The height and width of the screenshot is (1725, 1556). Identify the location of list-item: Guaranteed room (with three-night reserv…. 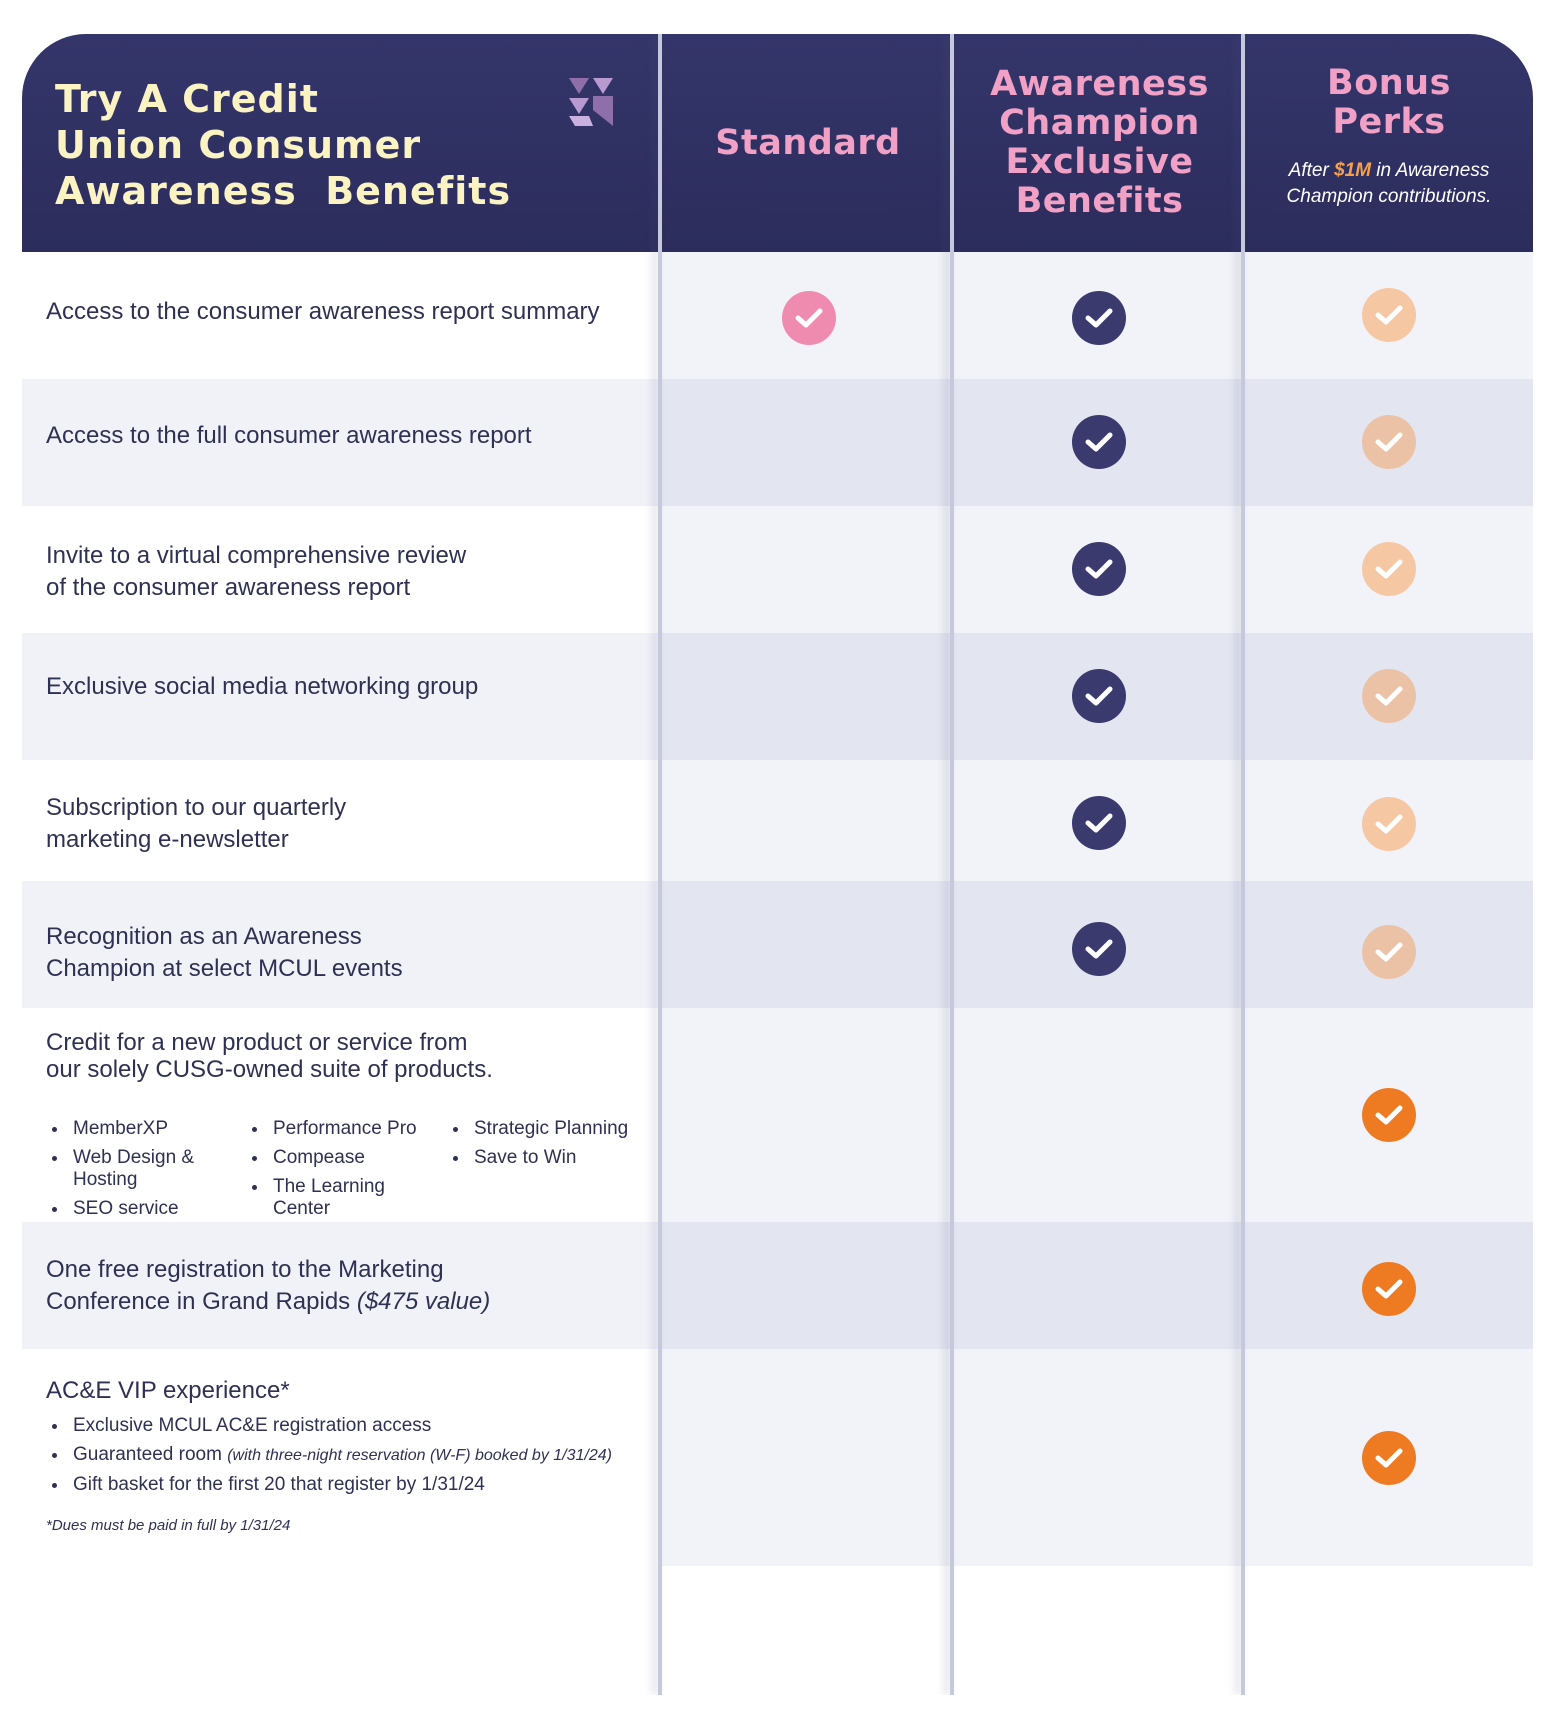
(329, 1455).